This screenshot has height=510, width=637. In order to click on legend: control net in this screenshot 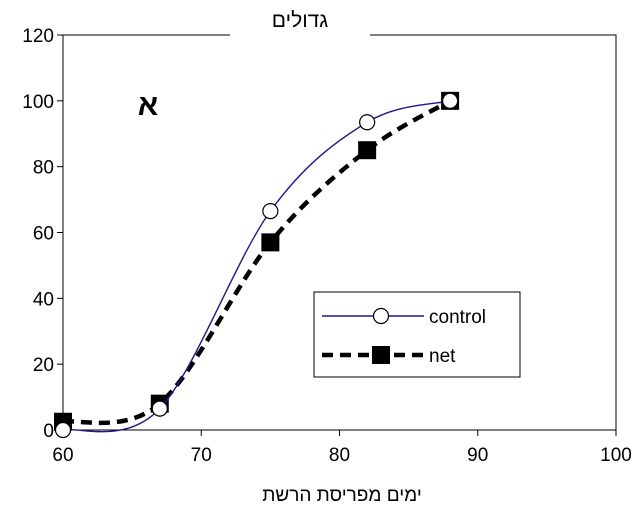, I will do `click(417, 334)`.